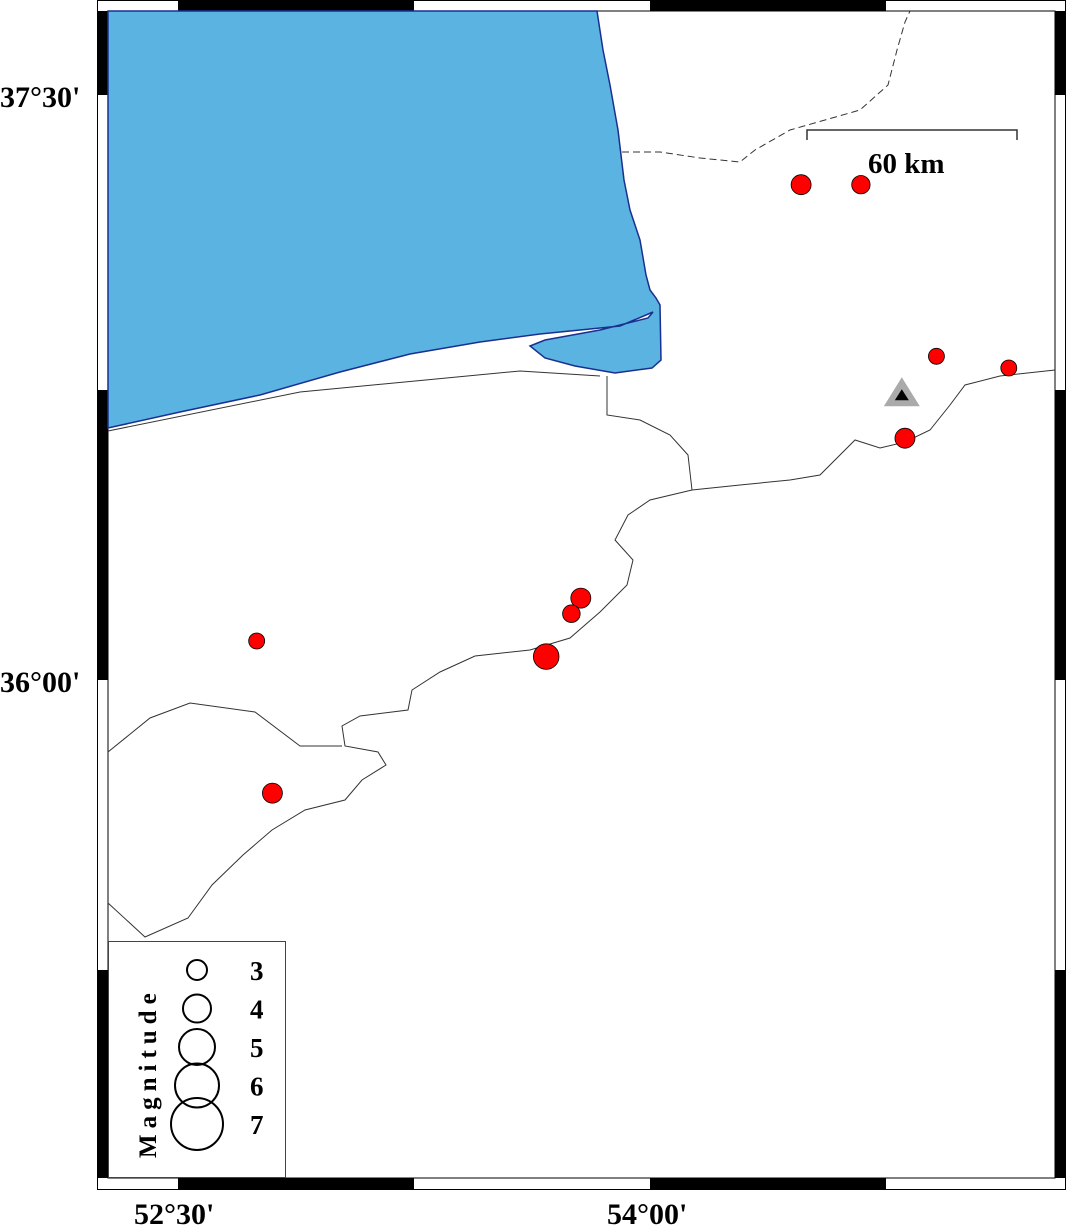  I want to click on scale-bar-label: 60 km, so click(906, 164).